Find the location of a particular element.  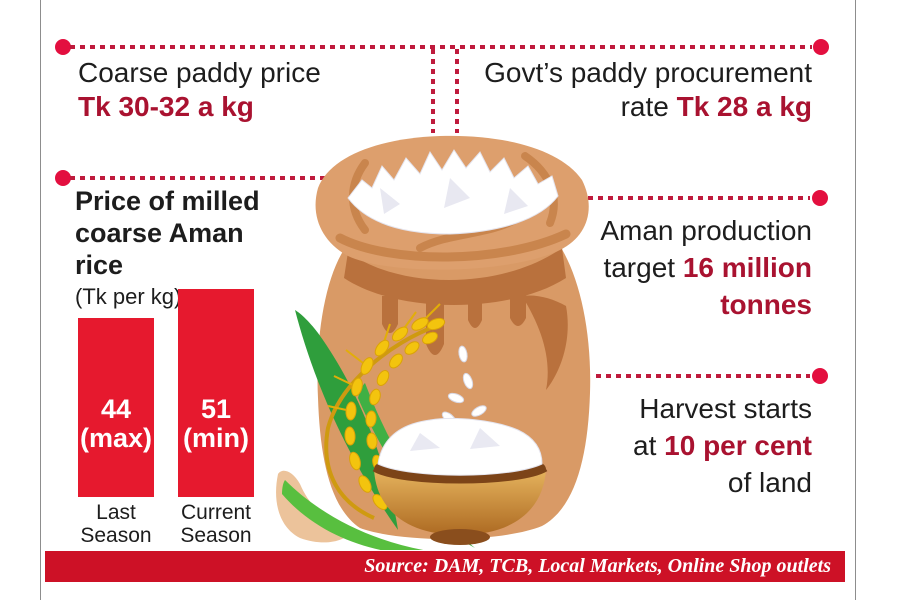

bar-value: 44 is located at coordinates (116, 409).